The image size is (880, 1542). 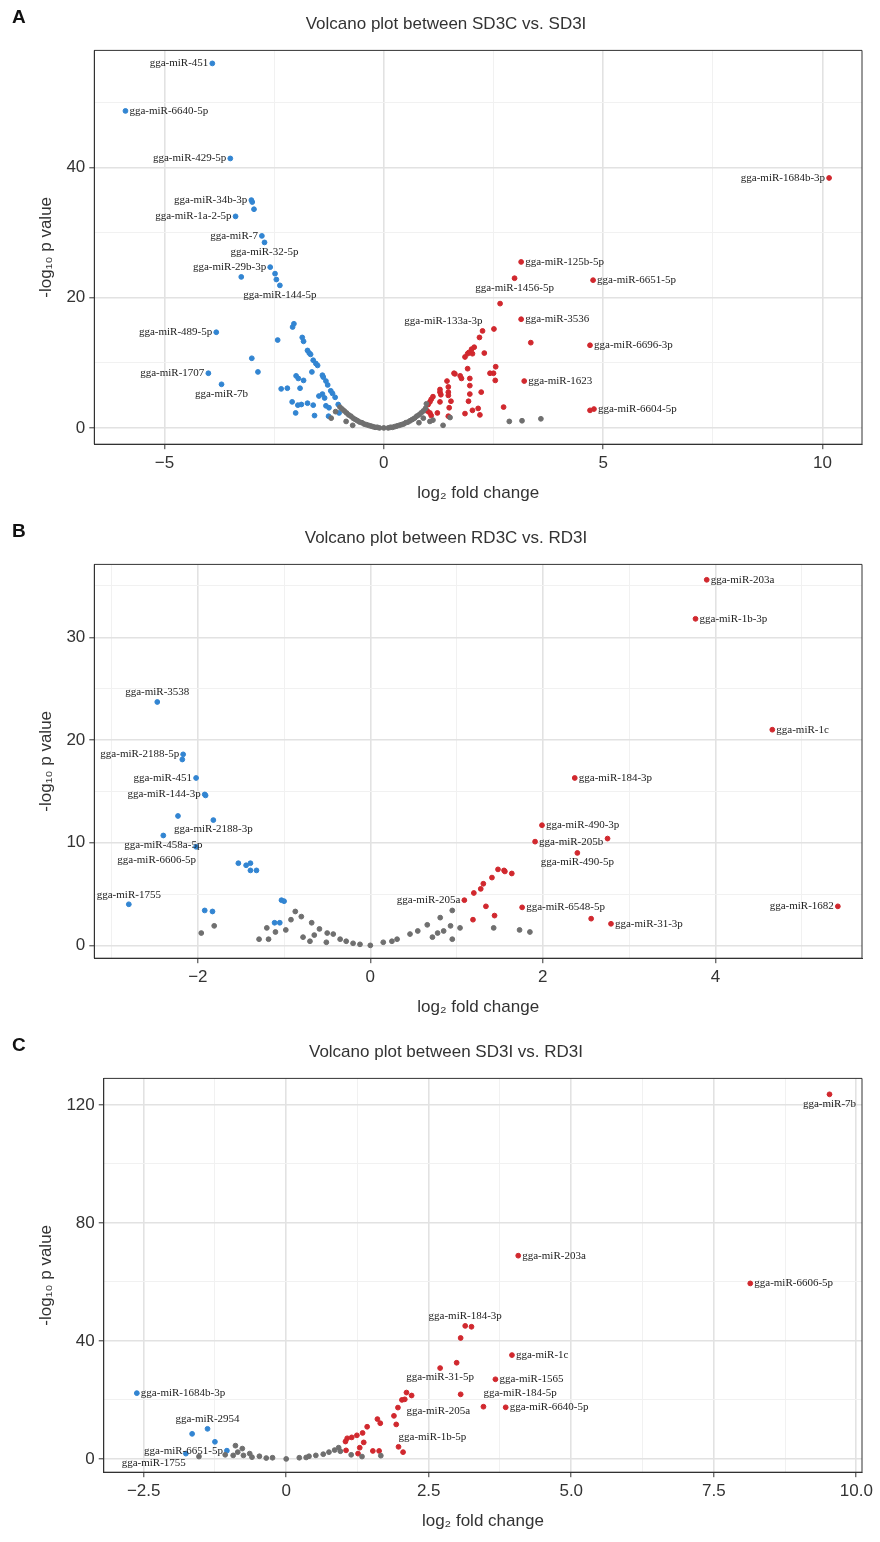 What do you see at coordinates (440, 1376) in the screenshot?
I see `annotation: gga-miR-31-5p` at bounding box center [440, 1376].